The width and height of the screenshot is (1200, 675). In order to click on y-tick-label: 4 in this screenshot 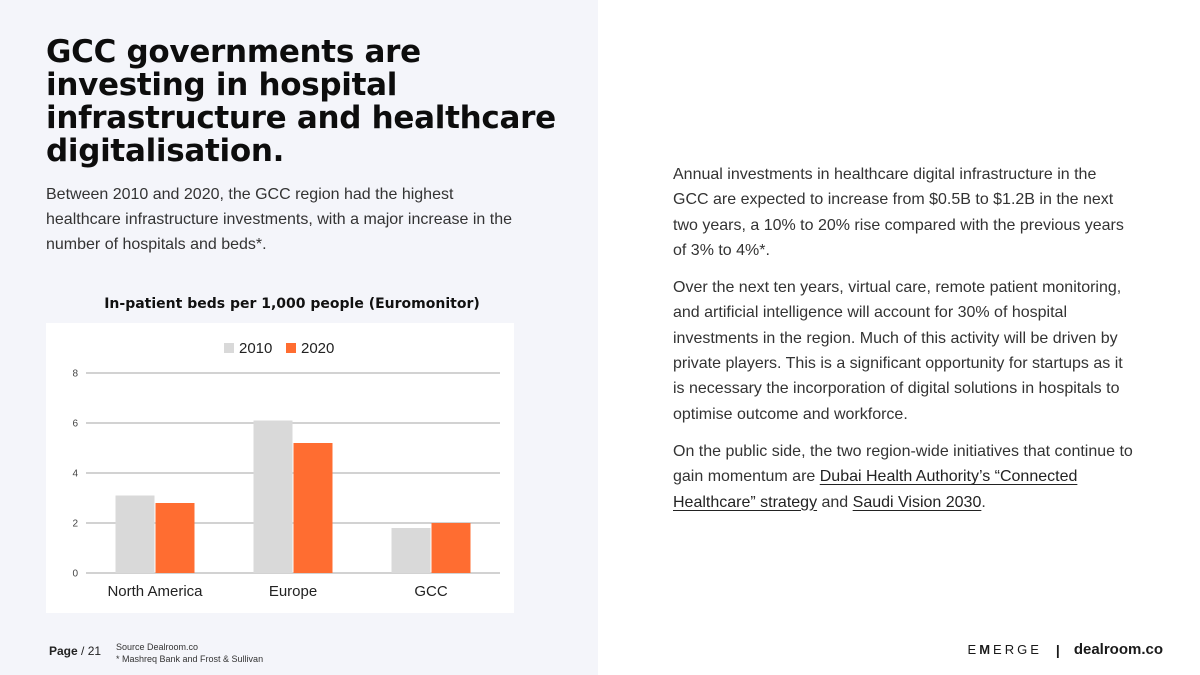, I will do `click(75, 474)`.